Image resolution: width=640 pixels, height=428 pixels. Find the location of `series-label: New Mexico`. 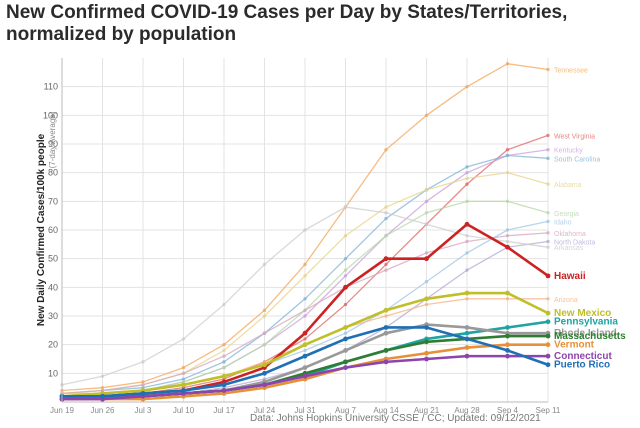

series-label: New Mexico is located at coordinates (582, 313).